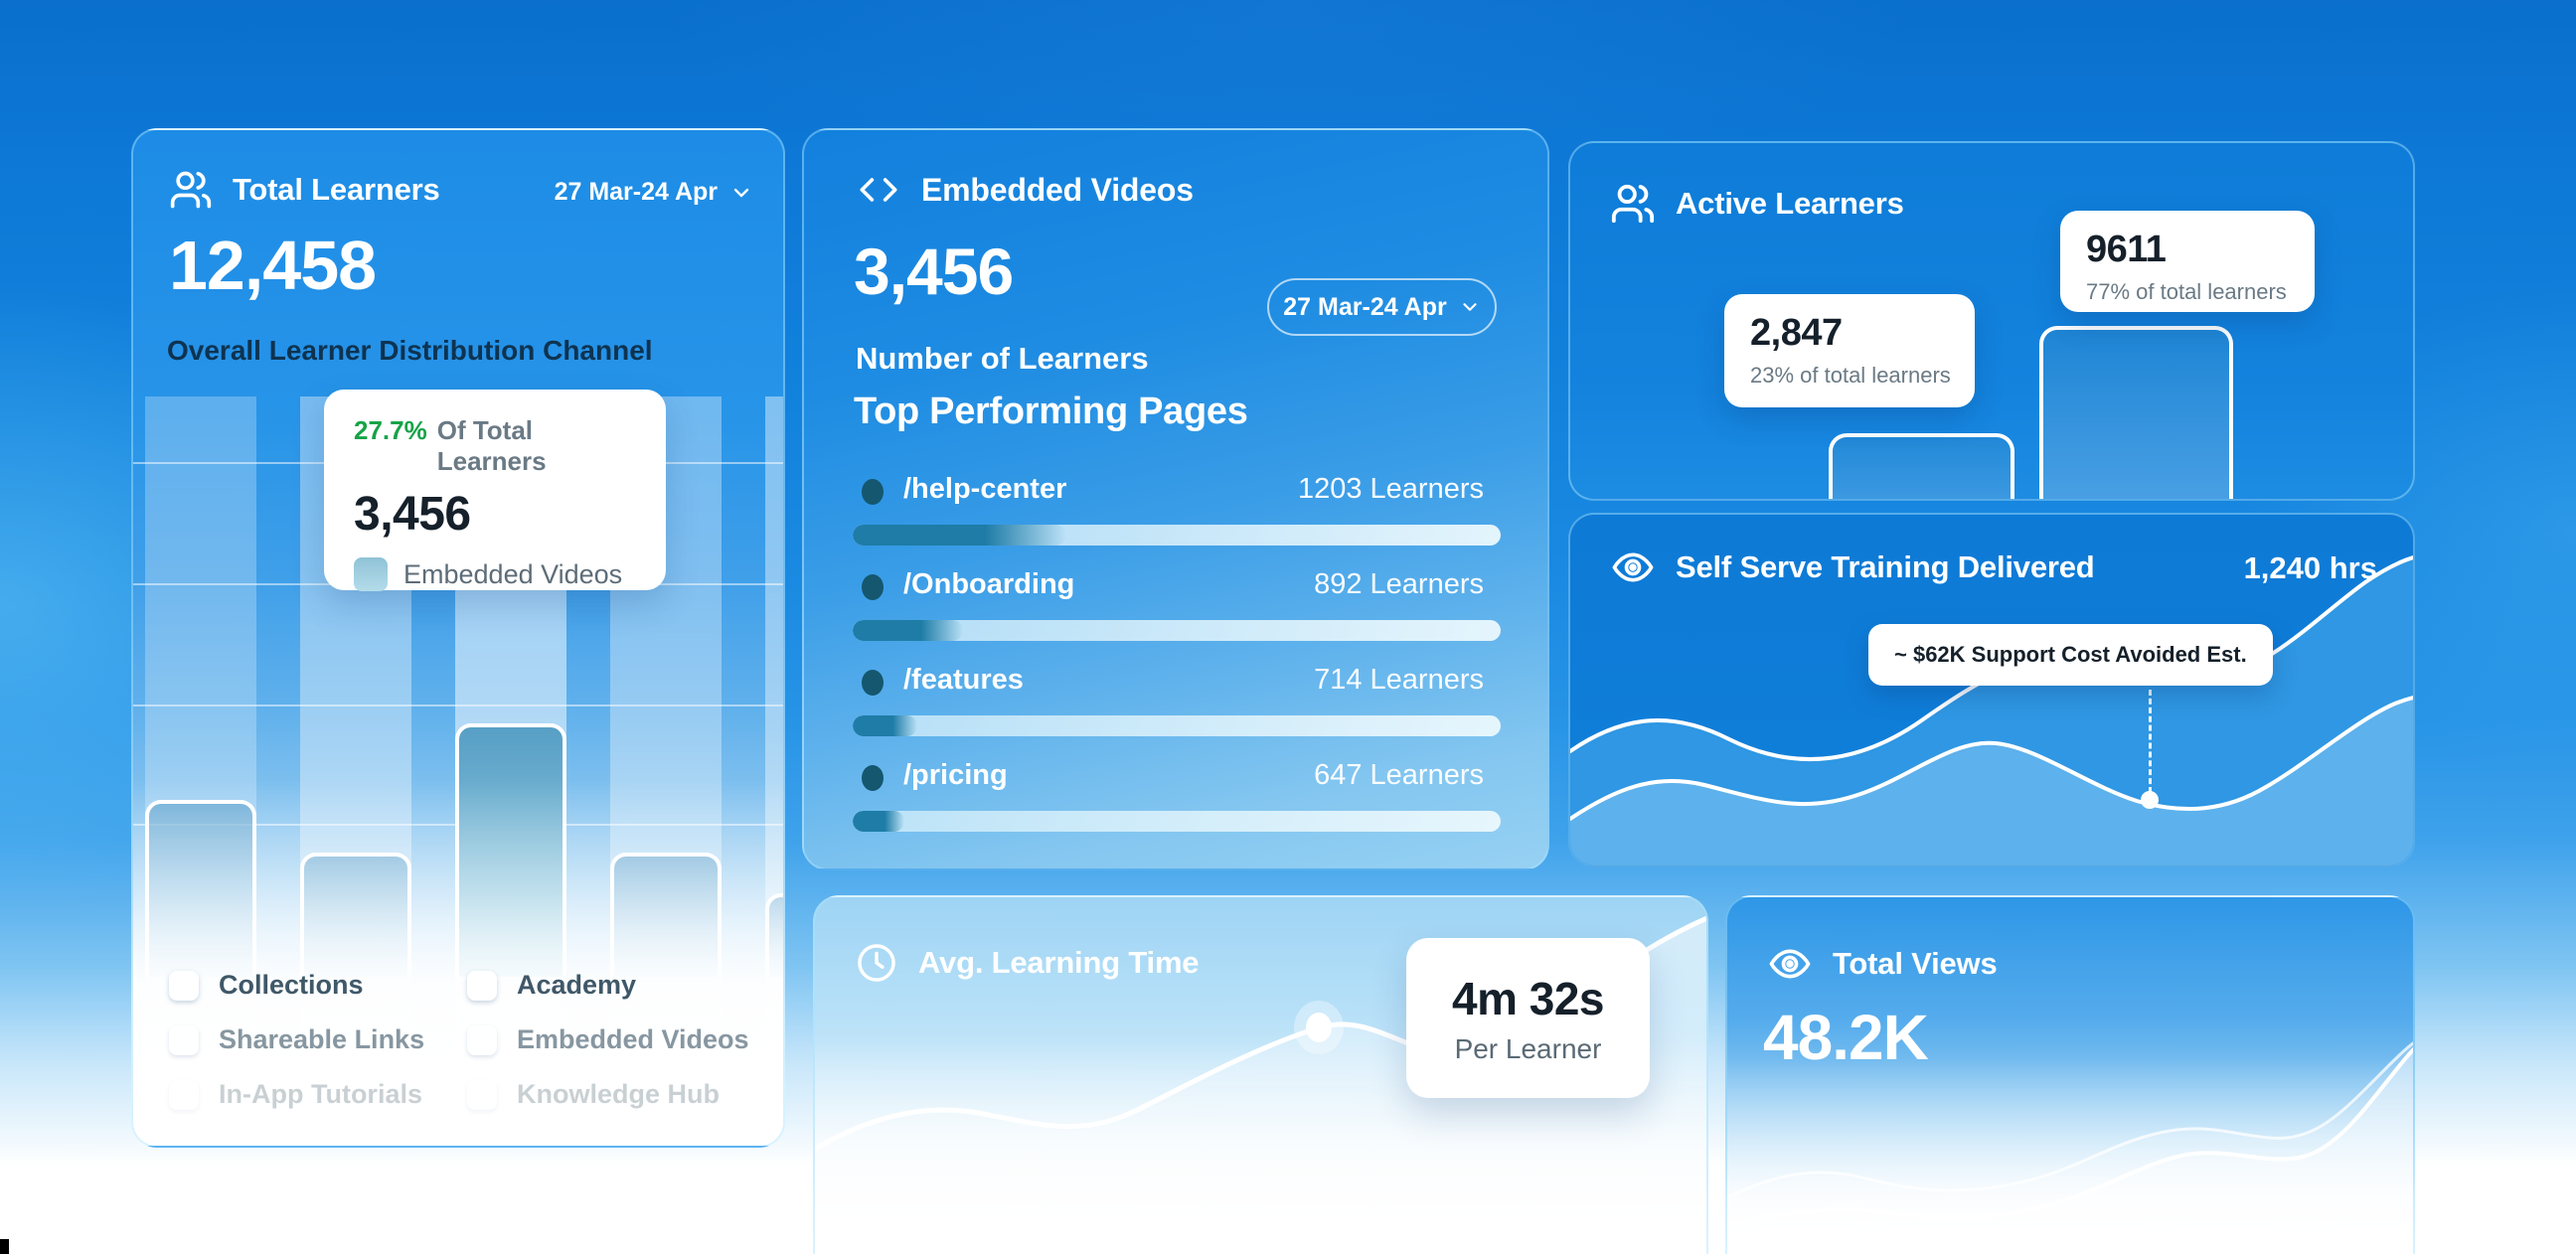 Image resolution: width=2576 pixels, height=1254 pixels. Describe the element at coordinates (4, 1246) in the screenshot. I see `screen-corner-artifact` at that location.